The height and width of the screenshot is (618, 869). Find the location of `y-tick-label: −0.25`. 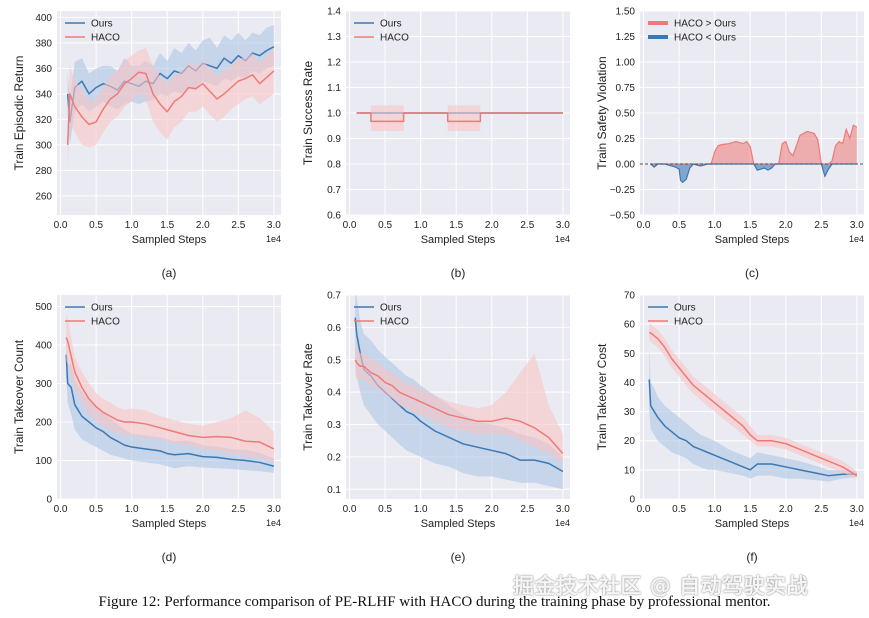

y-tick-label: −0.25 is located at coordinates (623, 190).